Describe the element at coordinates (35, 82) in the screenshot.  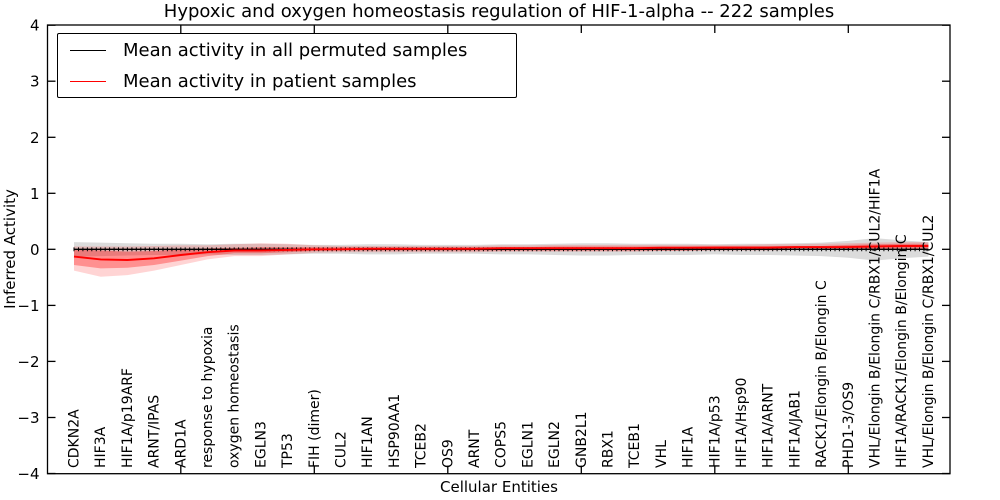
I see `y-tick-label: 3` at that location.